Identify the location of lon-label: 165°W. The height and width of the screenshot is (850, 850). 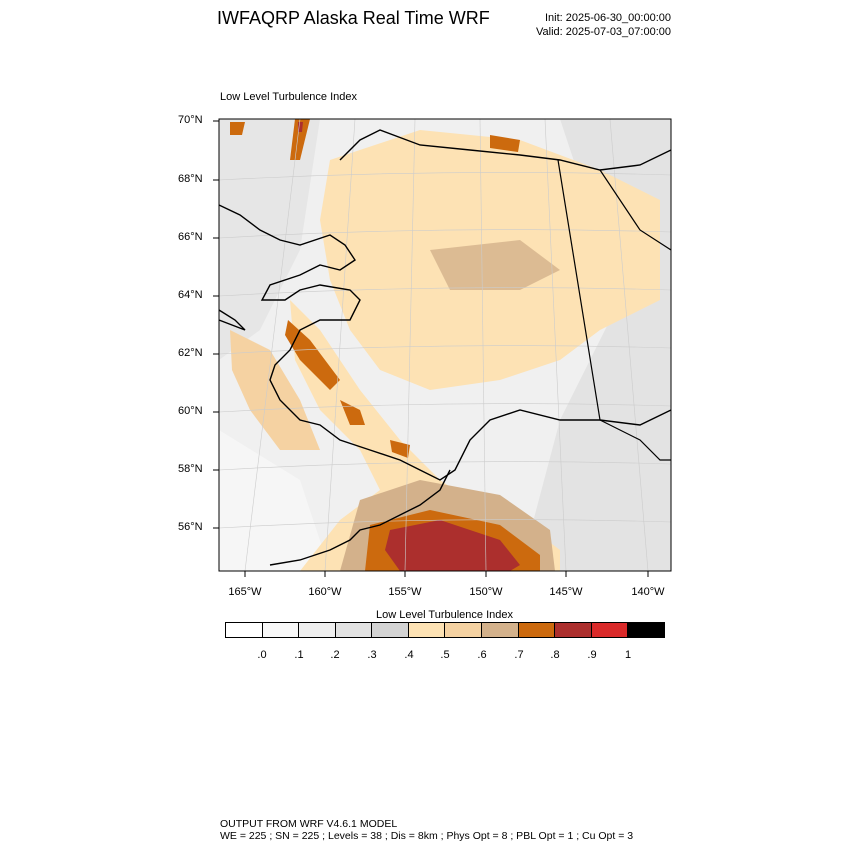
(245, 592).